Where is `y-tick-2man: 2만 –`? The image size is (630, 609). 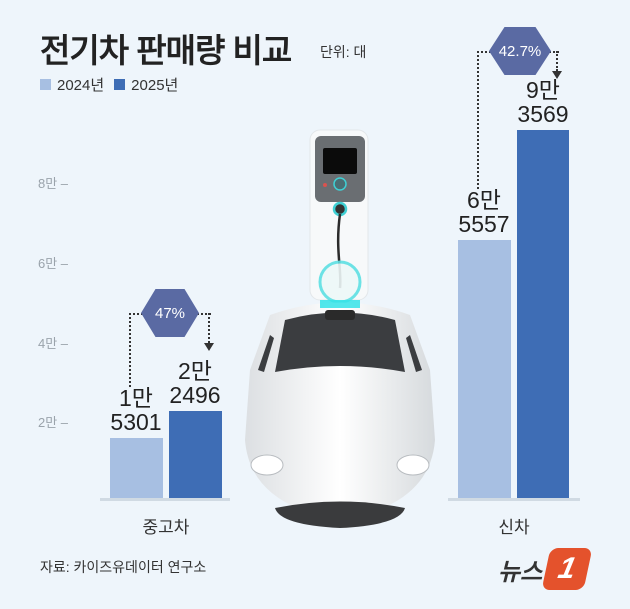
y-tick-2man: 2만 – is located at coordinates (53, 422).